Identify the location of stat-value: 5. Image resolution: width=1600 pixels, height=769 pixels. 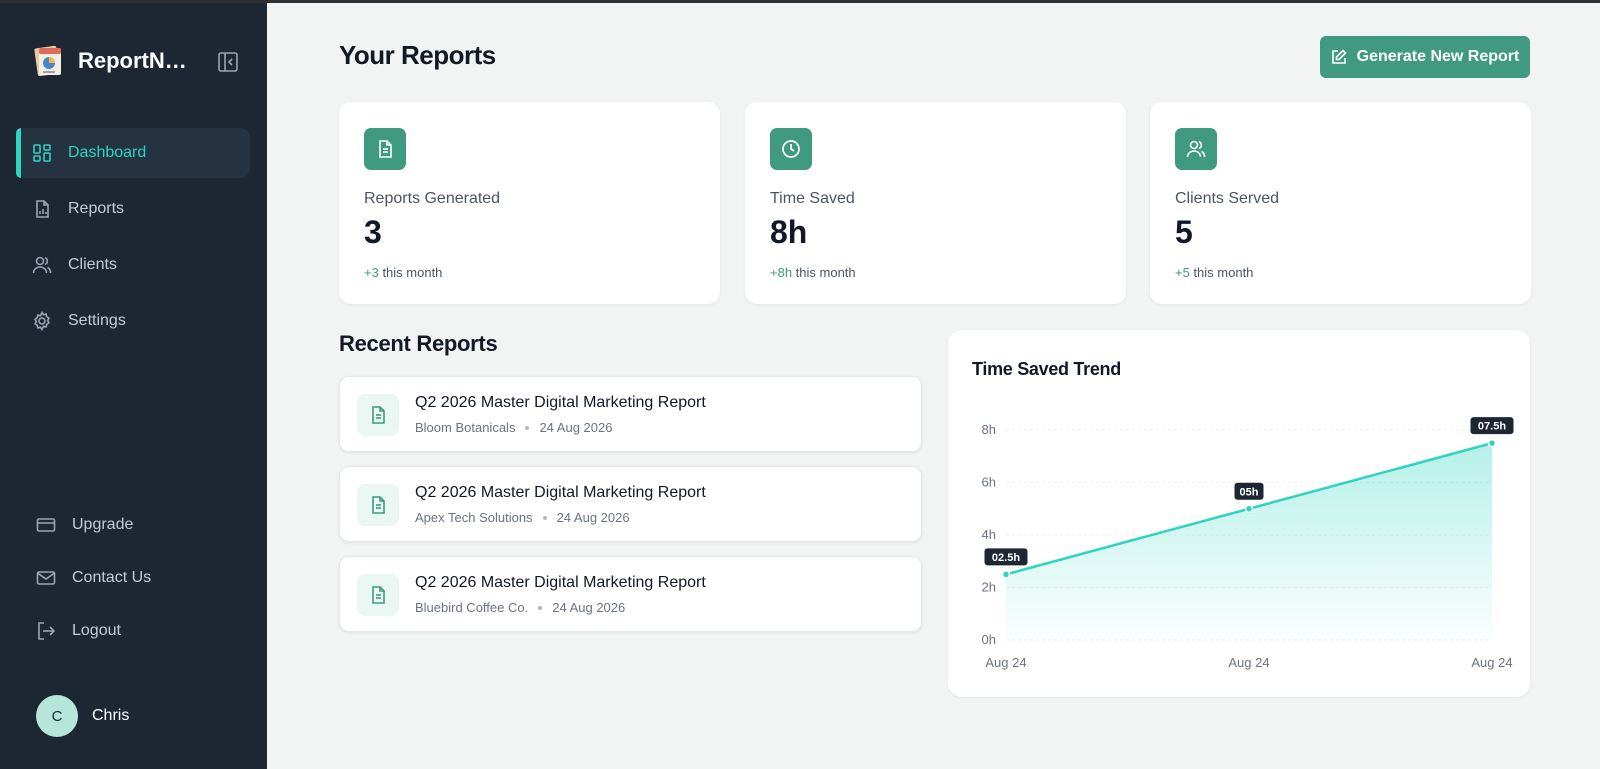
(1184, 232).